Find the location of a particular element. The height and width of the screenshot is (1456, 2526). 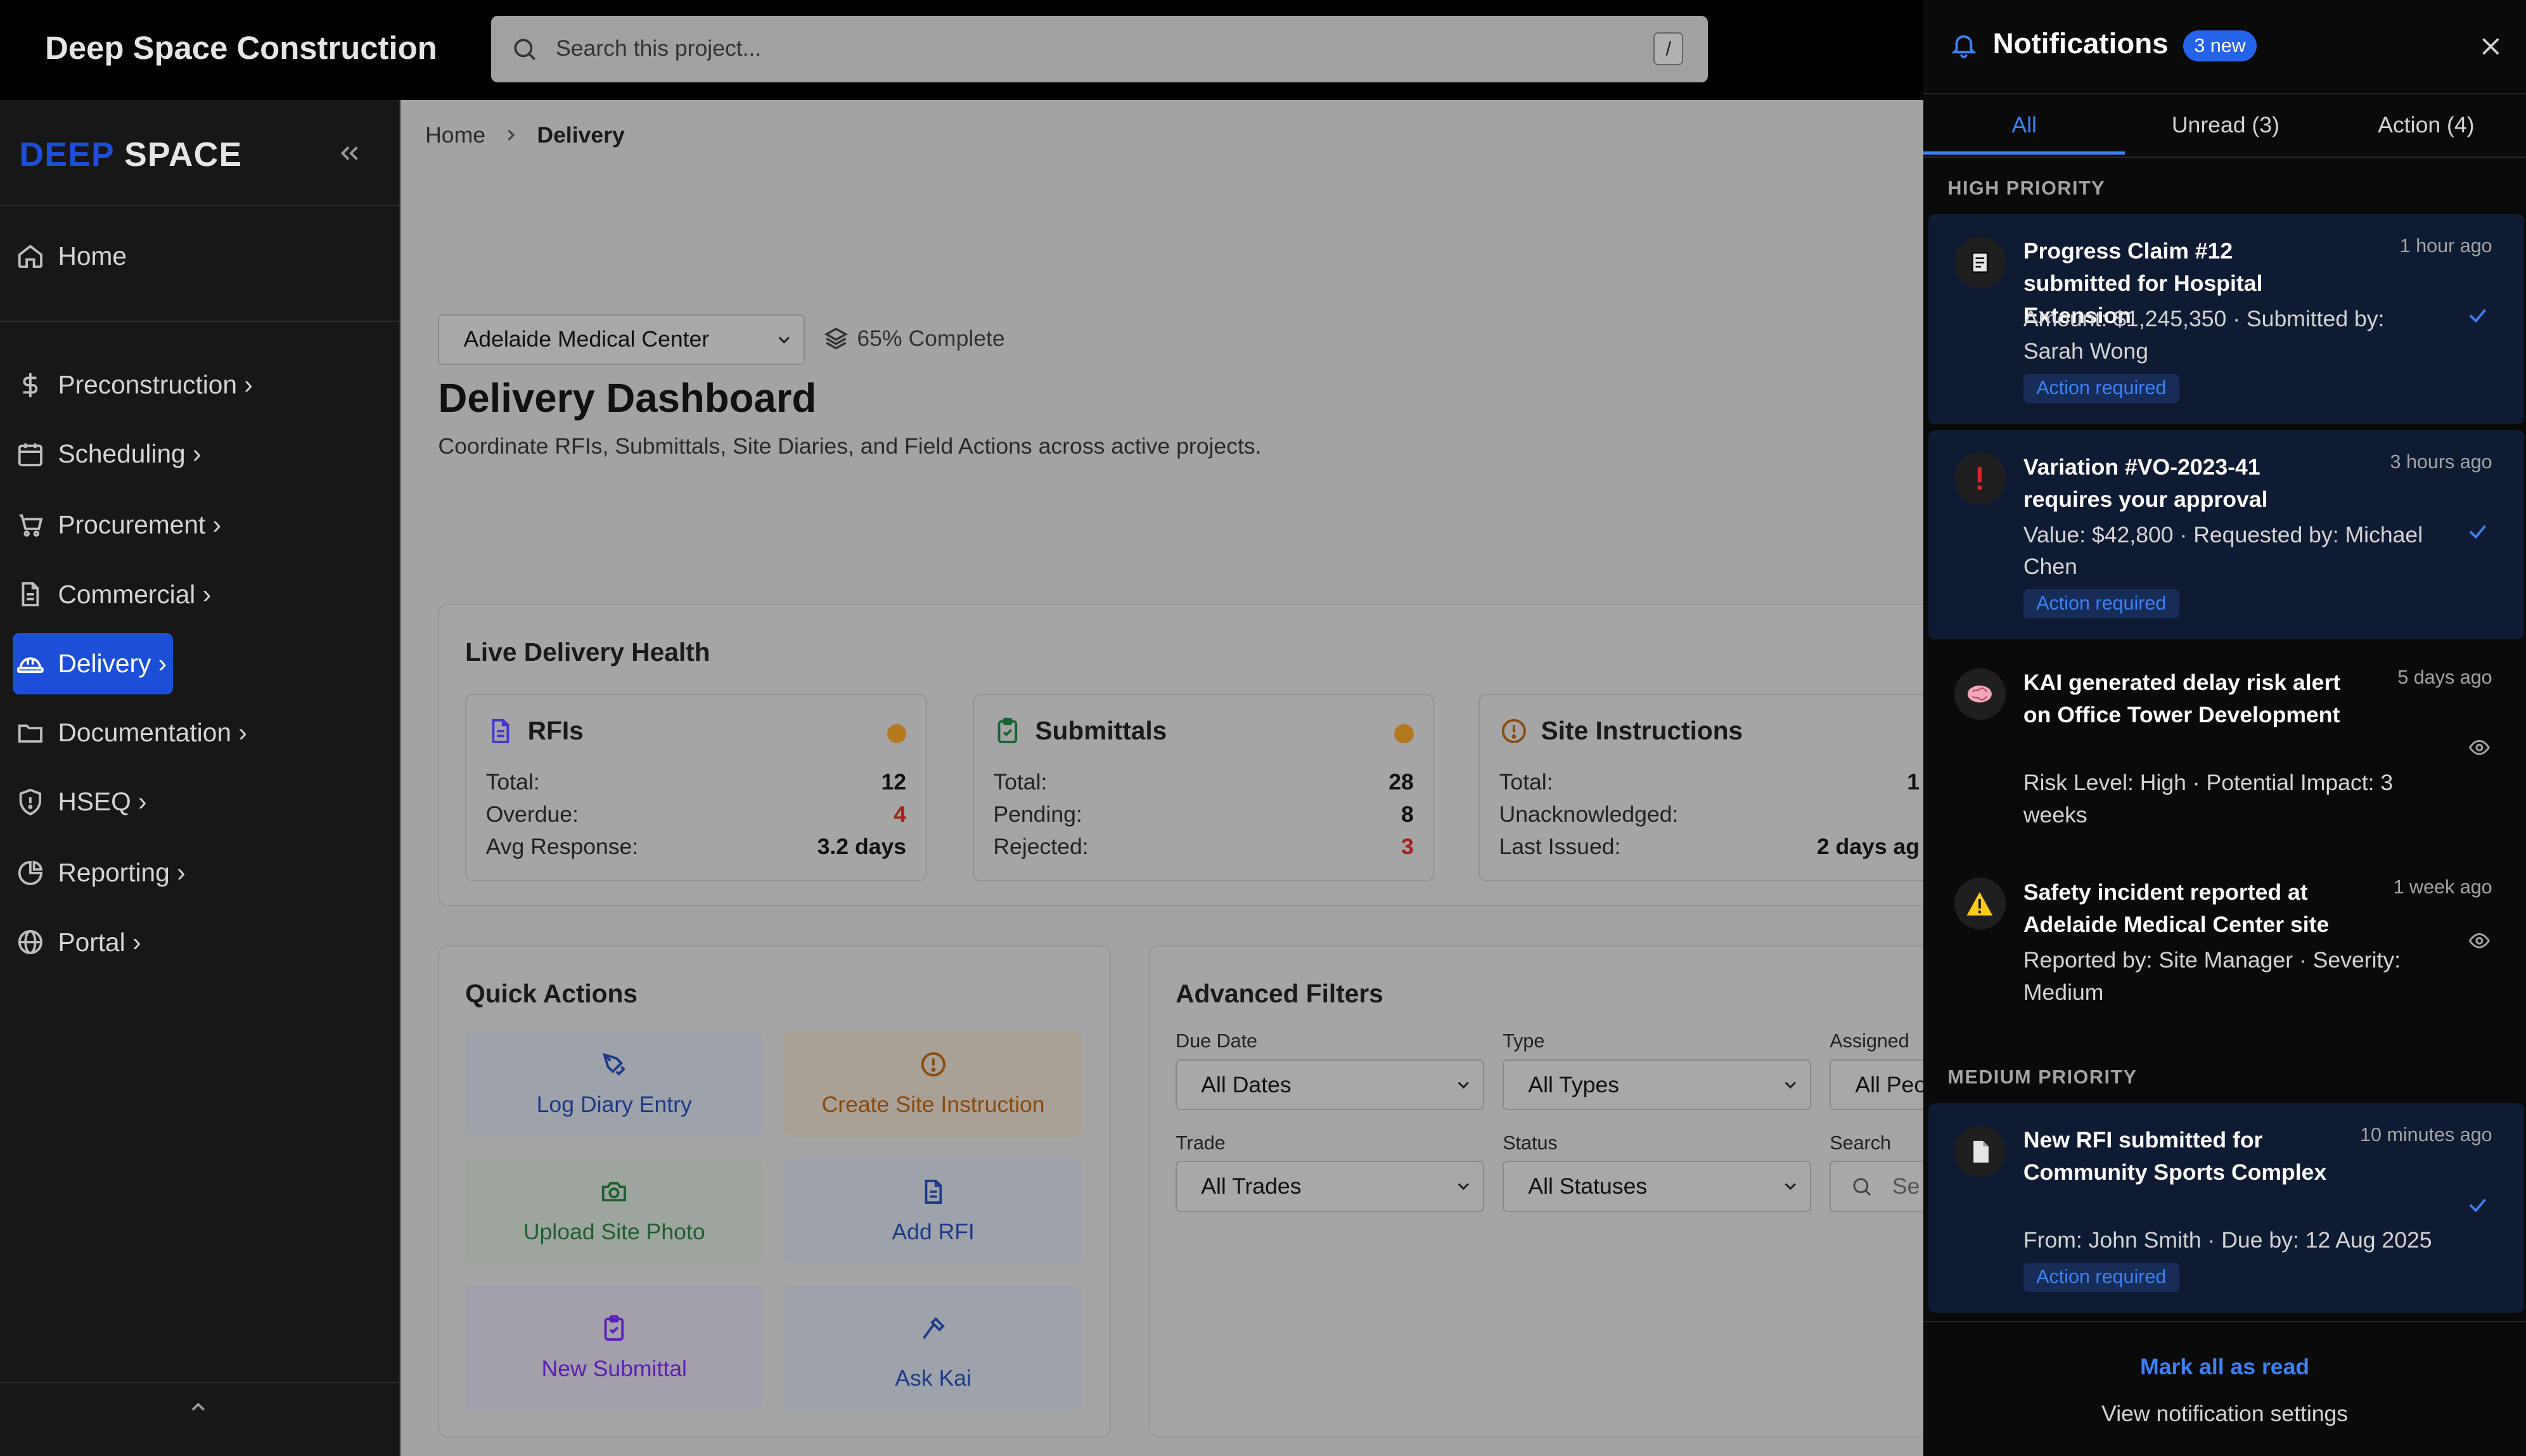

sidebar-item-scheduling: Scheduling › is located at coordinates (110, 454).